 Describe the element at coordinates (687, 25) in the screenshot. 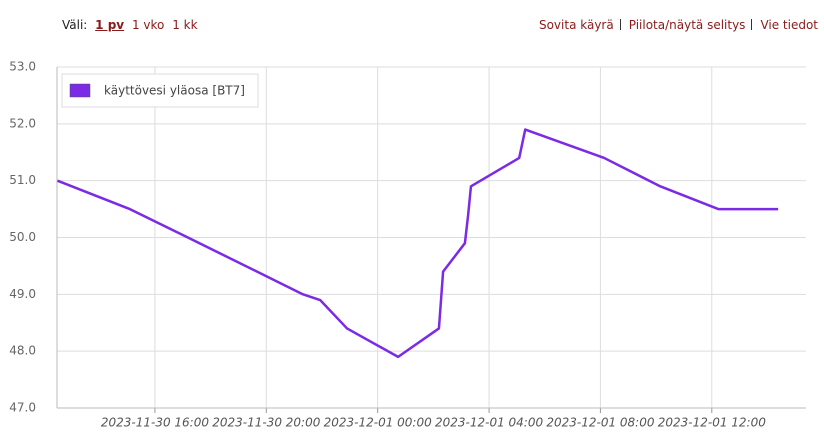

I see `action-link: Piilota/näytä selitys` at that location.